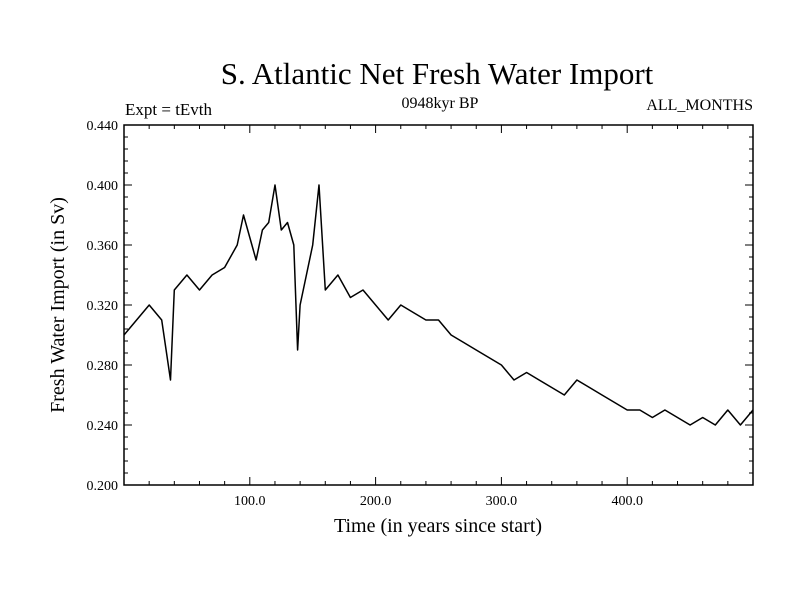  Describe the element at coordinates (103, 486) in the screenshot. I see `y-tick-label: 0.200` at that location.